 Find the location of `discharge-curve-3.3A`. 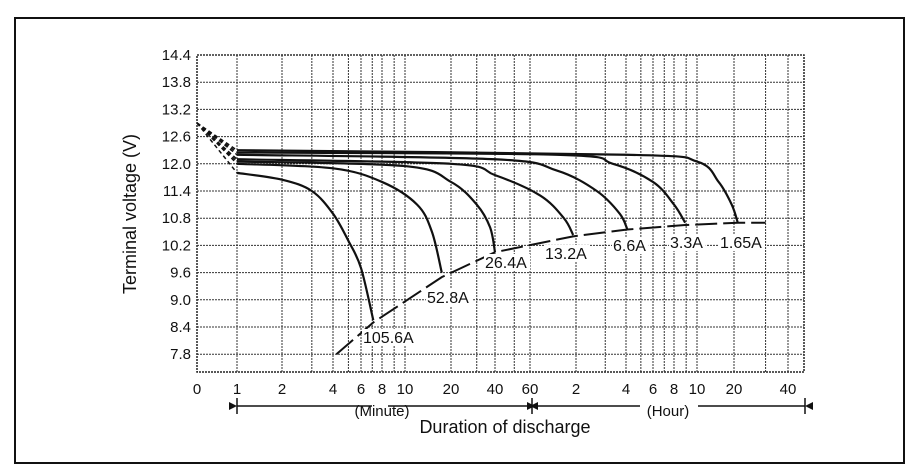

discharge-curve-3.3A is located at coordinates (461, 187).